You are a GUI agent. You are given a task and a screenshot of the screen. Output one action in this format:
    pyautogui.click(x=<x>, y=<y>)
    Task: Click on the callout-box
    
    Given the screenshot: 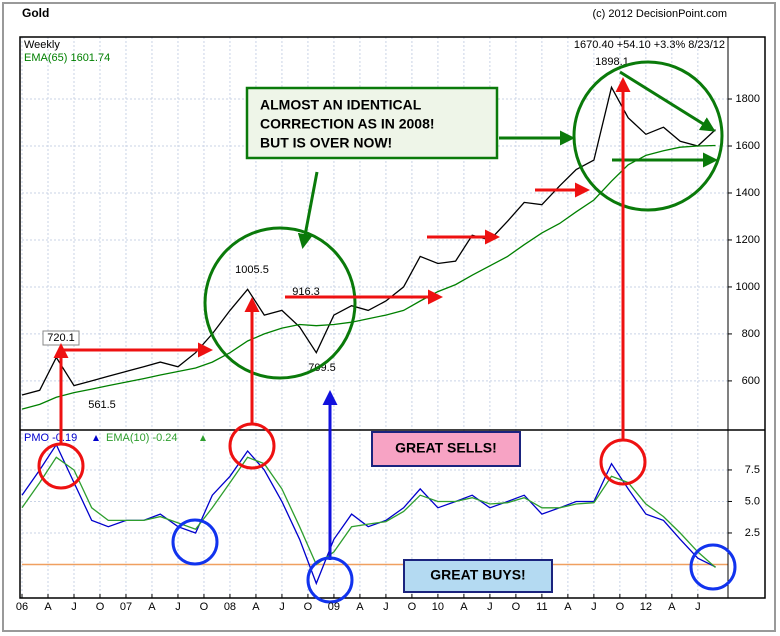 What is the action you would take?
    pyautogui.click(x=372, y=123)
    